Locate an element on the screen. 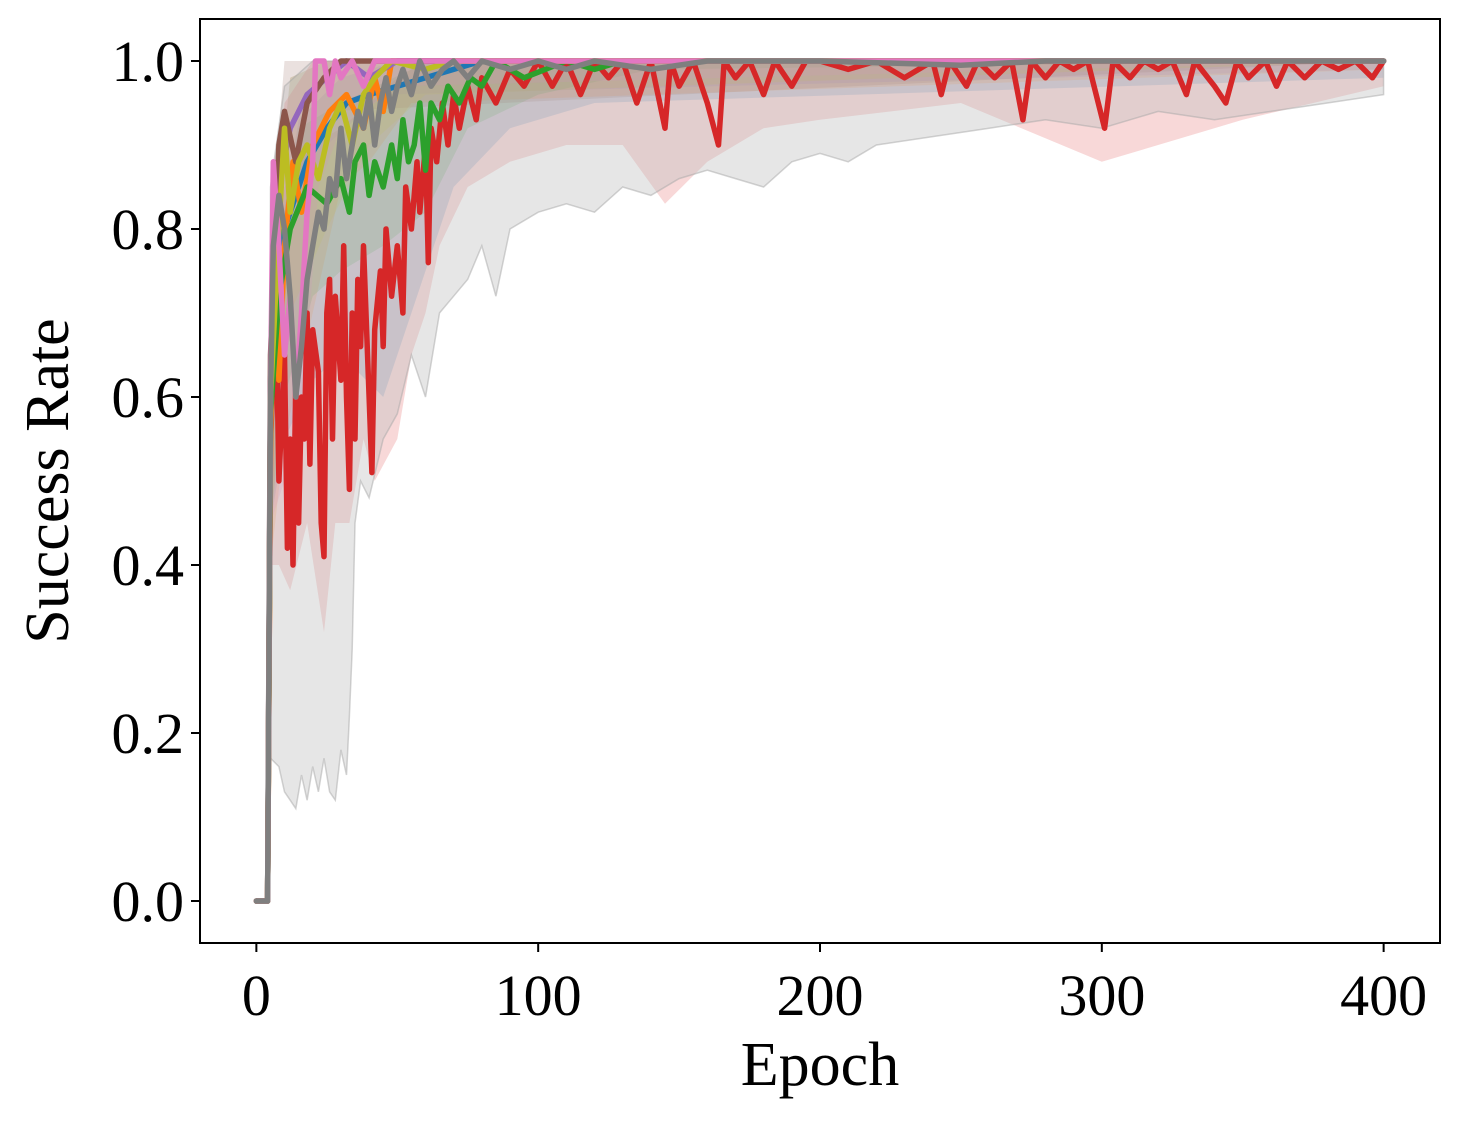 The width and height of the screenshot is (1461, 1121). x-axis-ticks: 0 100 200 300 400 is located at coordinates (834, 985).